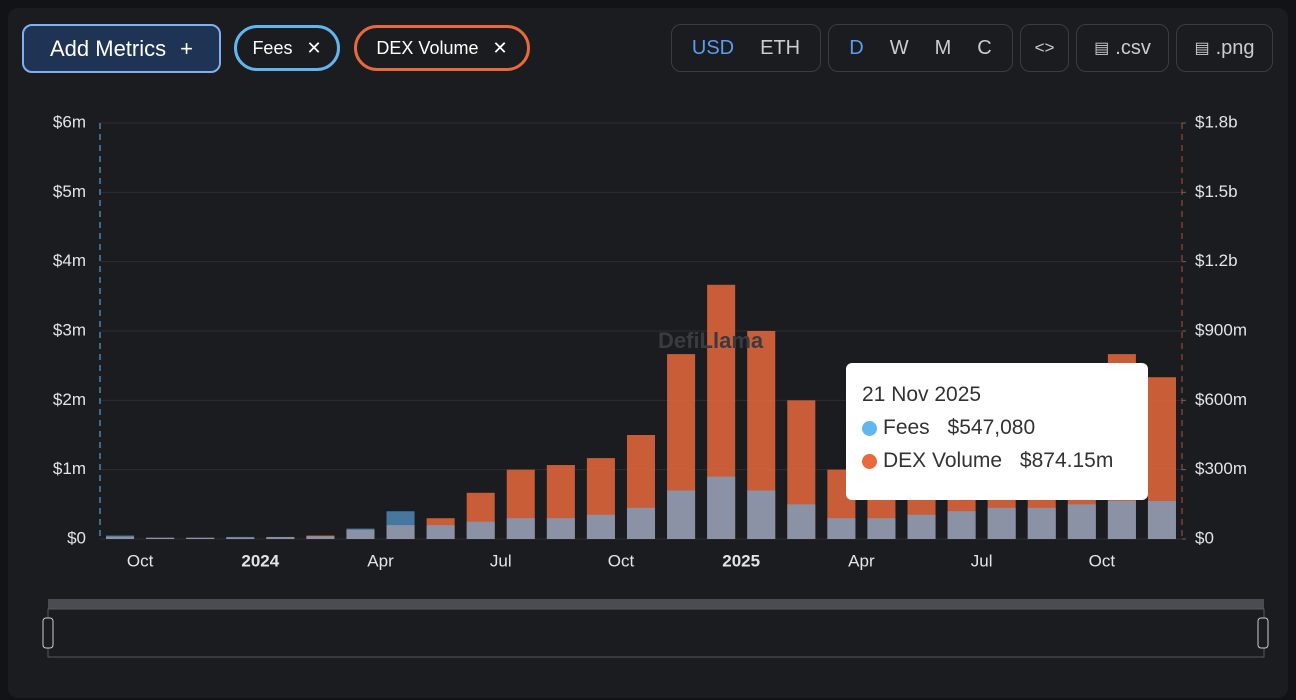 Image resolution: width=1296 pixels, height=700 pixels. What do you see at coordinates (984, 47) in the screenshot?
I see `c: C` at bounding box center [984, 47].